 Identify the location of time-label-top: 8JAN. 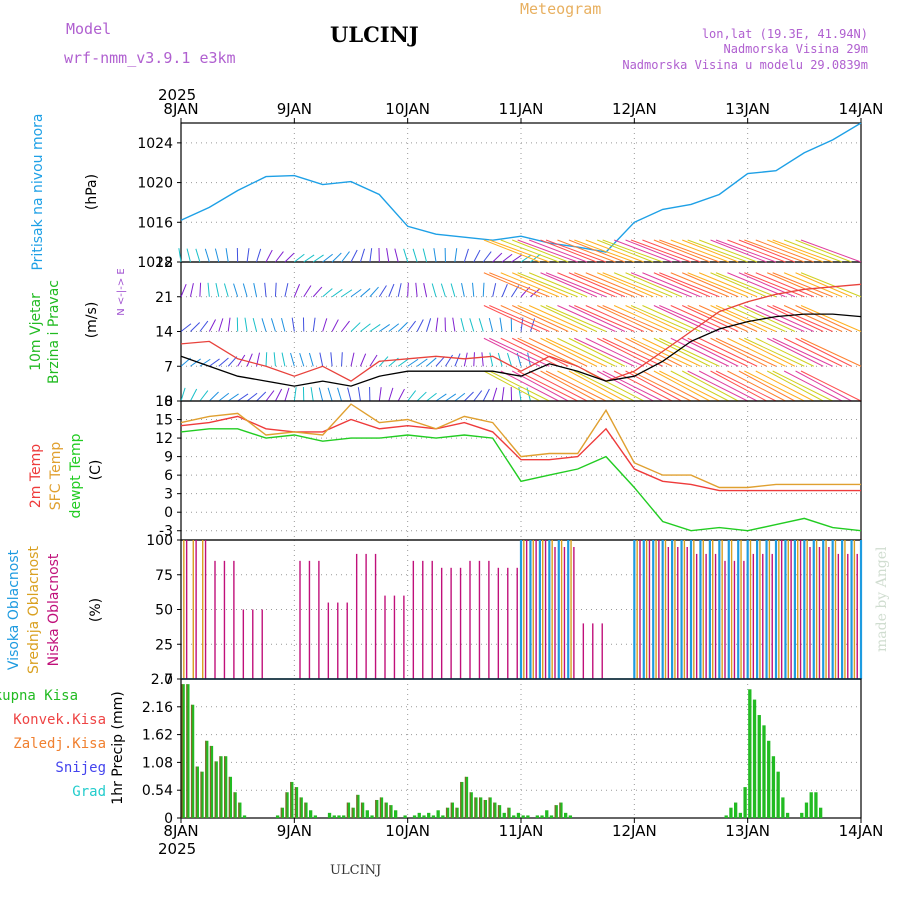
(180, 109).